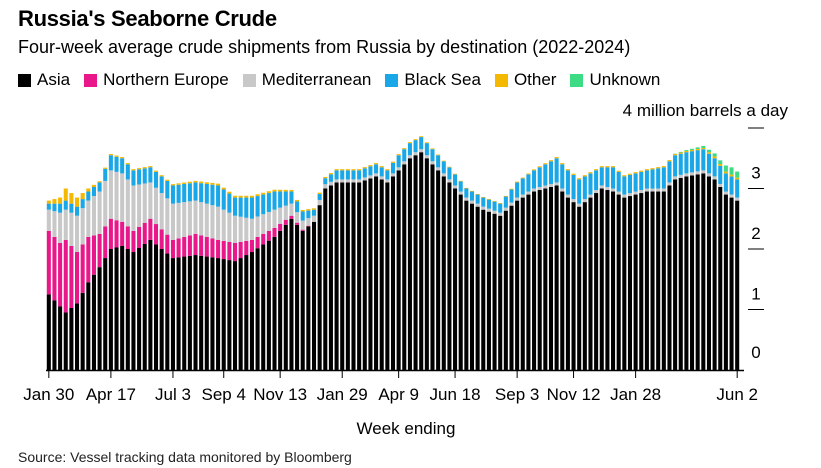 This screenshot has width=821, height=468. What do you see at coordinates (91, 80) in the screenshot?
I see `legend-swatch-northern-europe` at bounding box center [91, 80].